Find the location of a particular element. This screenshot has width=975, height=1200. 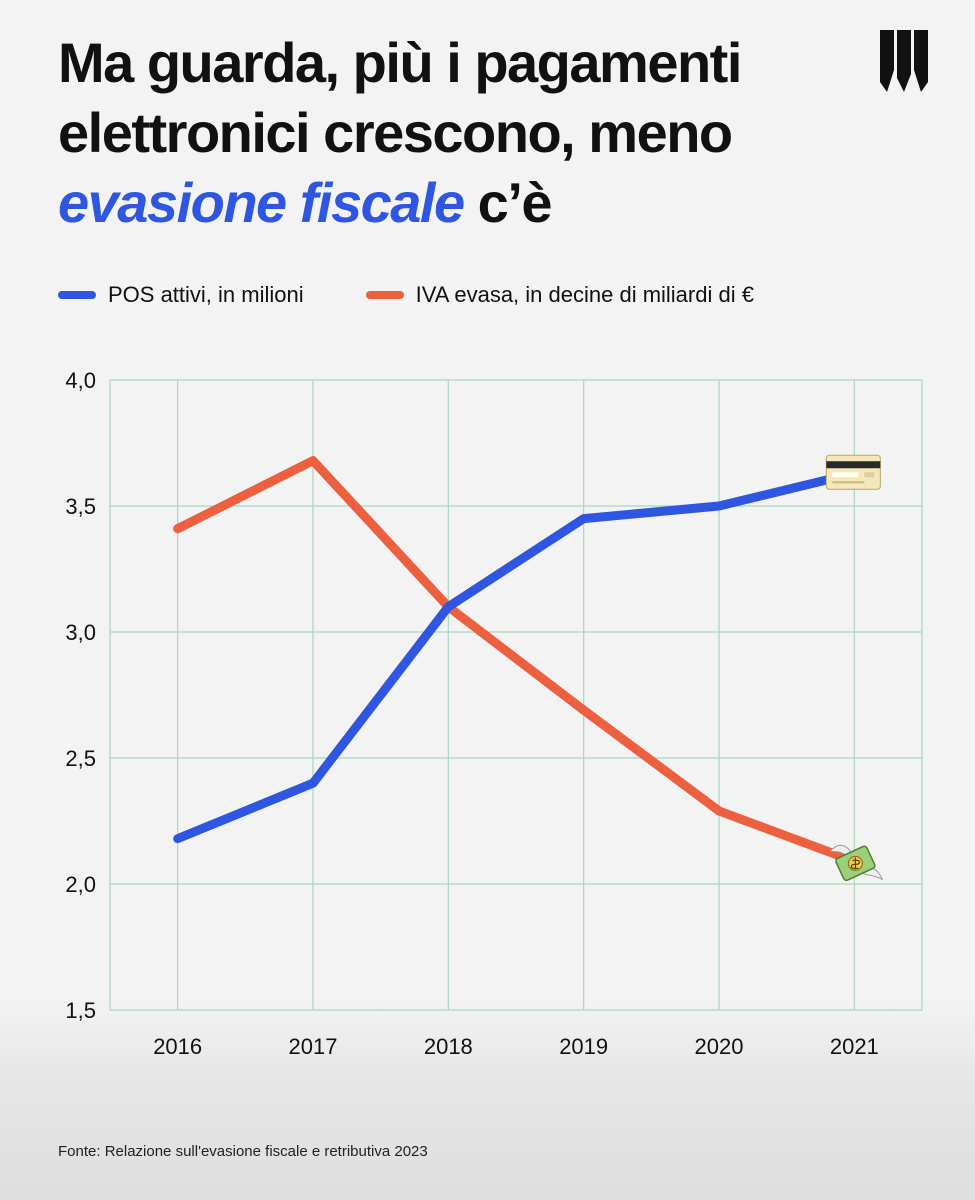

x-tick-label: 2019 is located at coordinates (583, 1046).